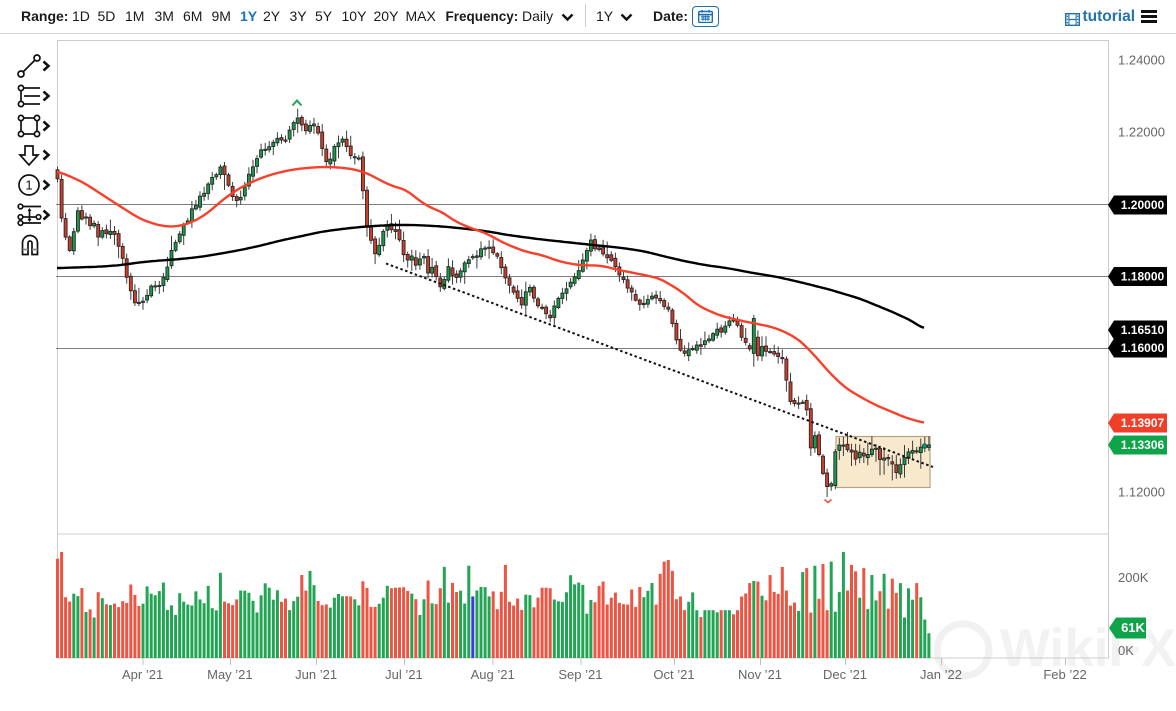 Image resolution: width=1176 pixels, height=711 pixels. I want to click on svg-text: Jun ’21, so click(316, 674).